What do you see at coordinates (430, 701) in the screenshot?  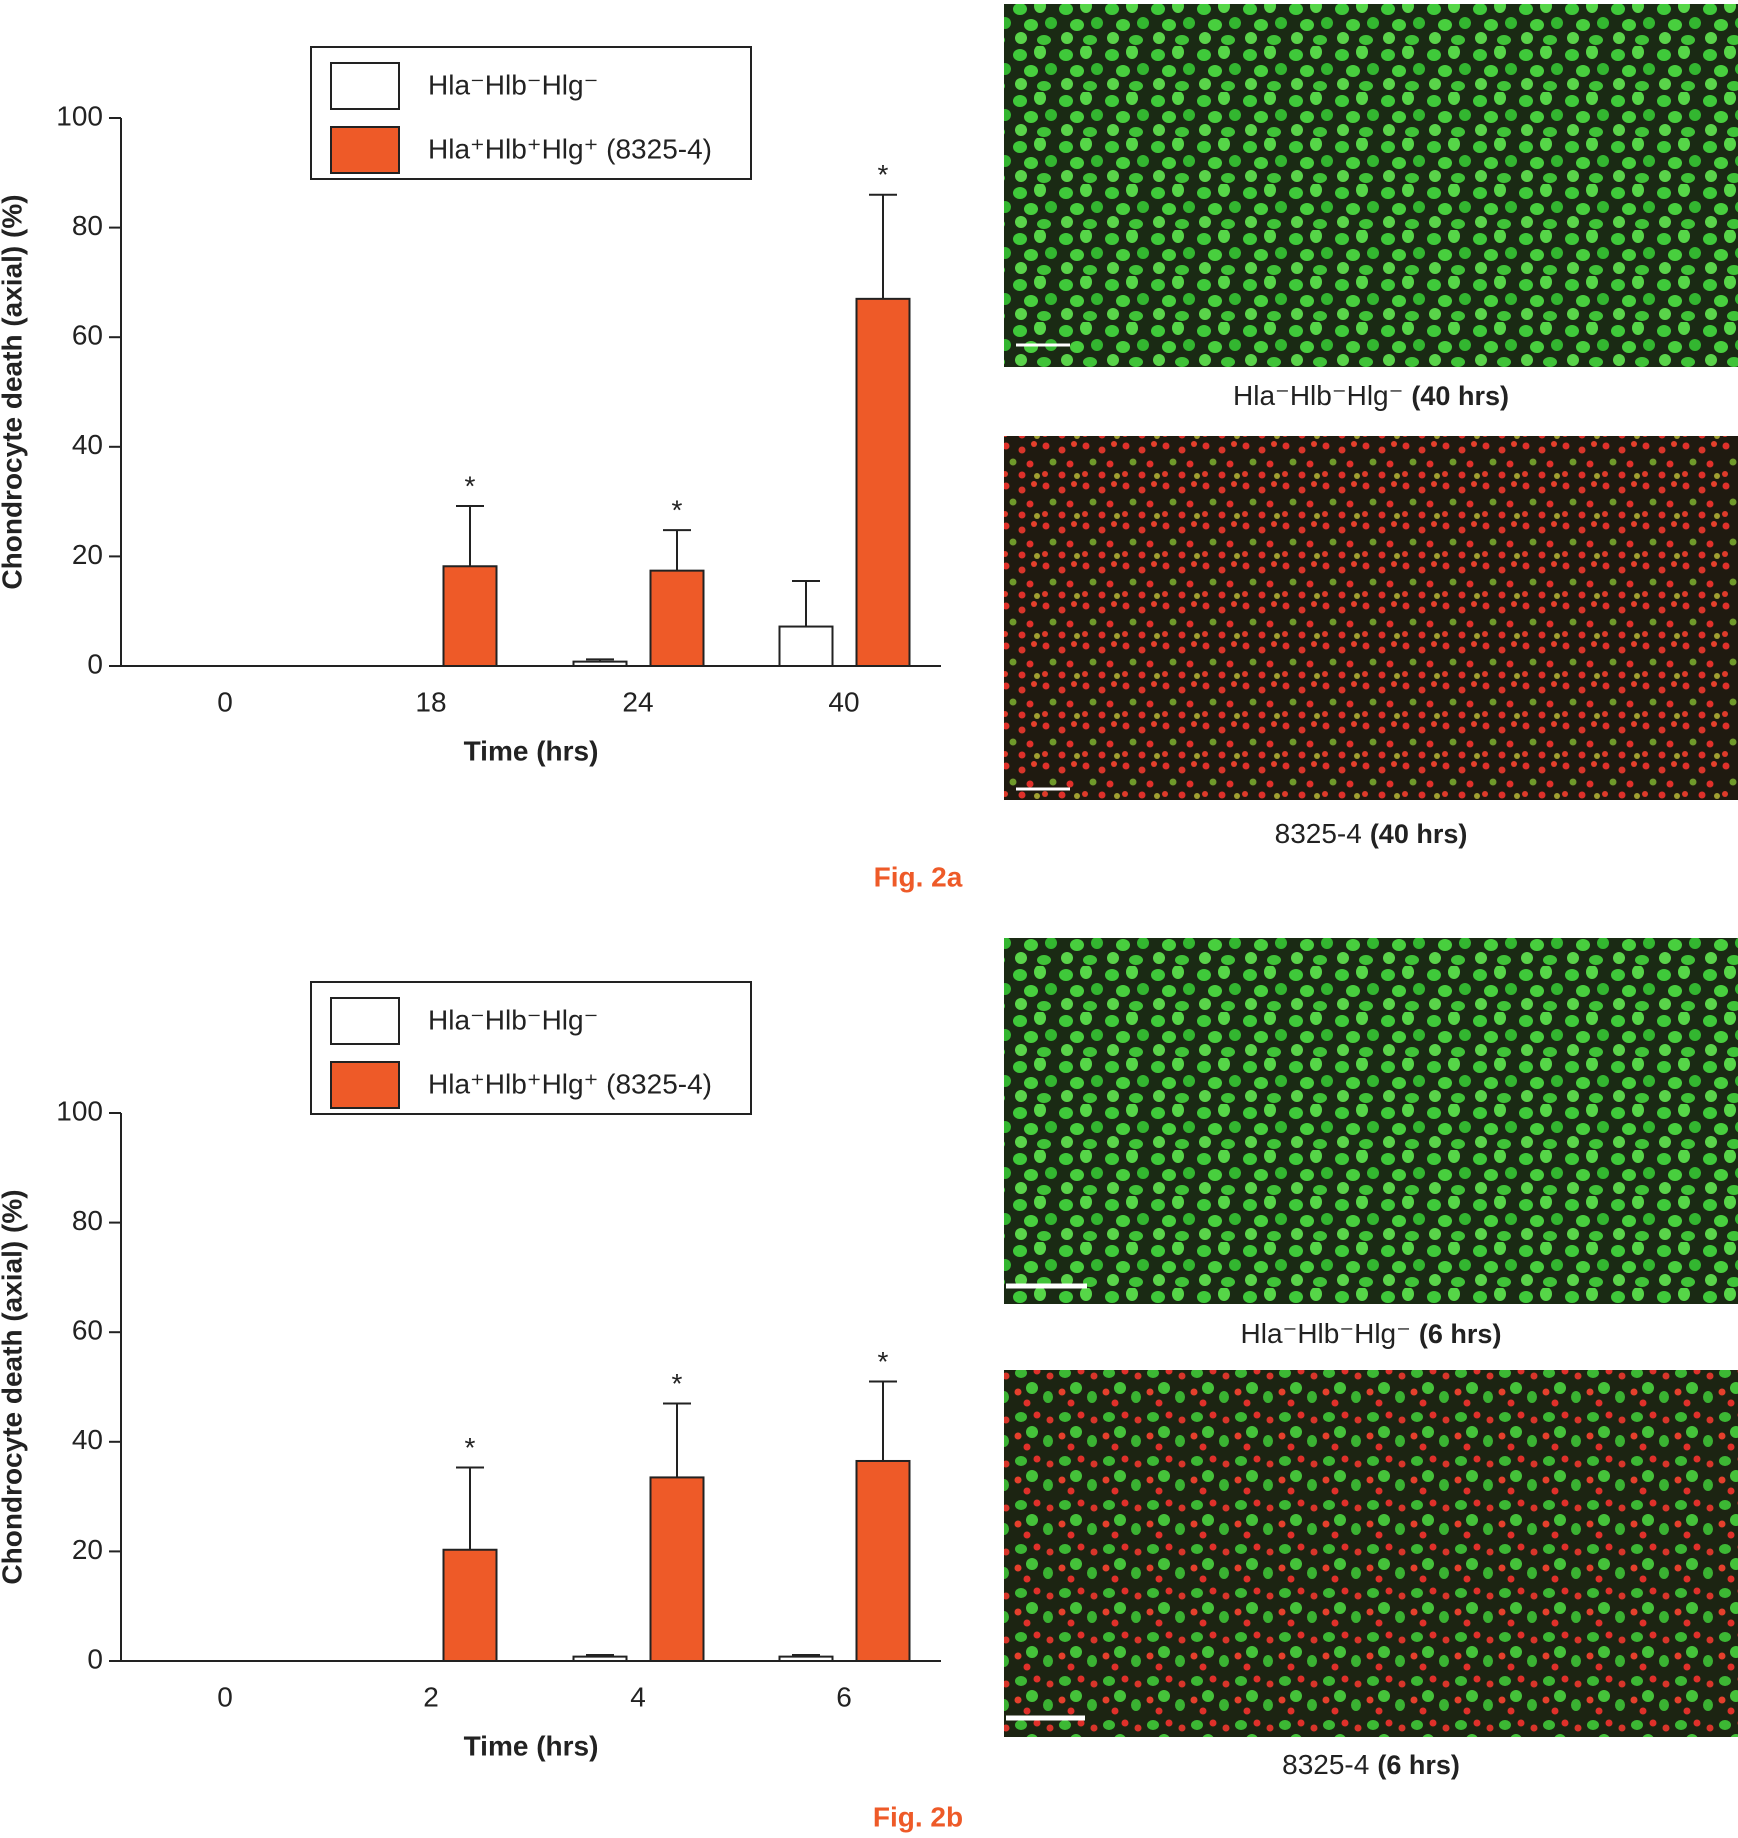 I see `x-tick-label: 18` at bounding box center [430, 701].